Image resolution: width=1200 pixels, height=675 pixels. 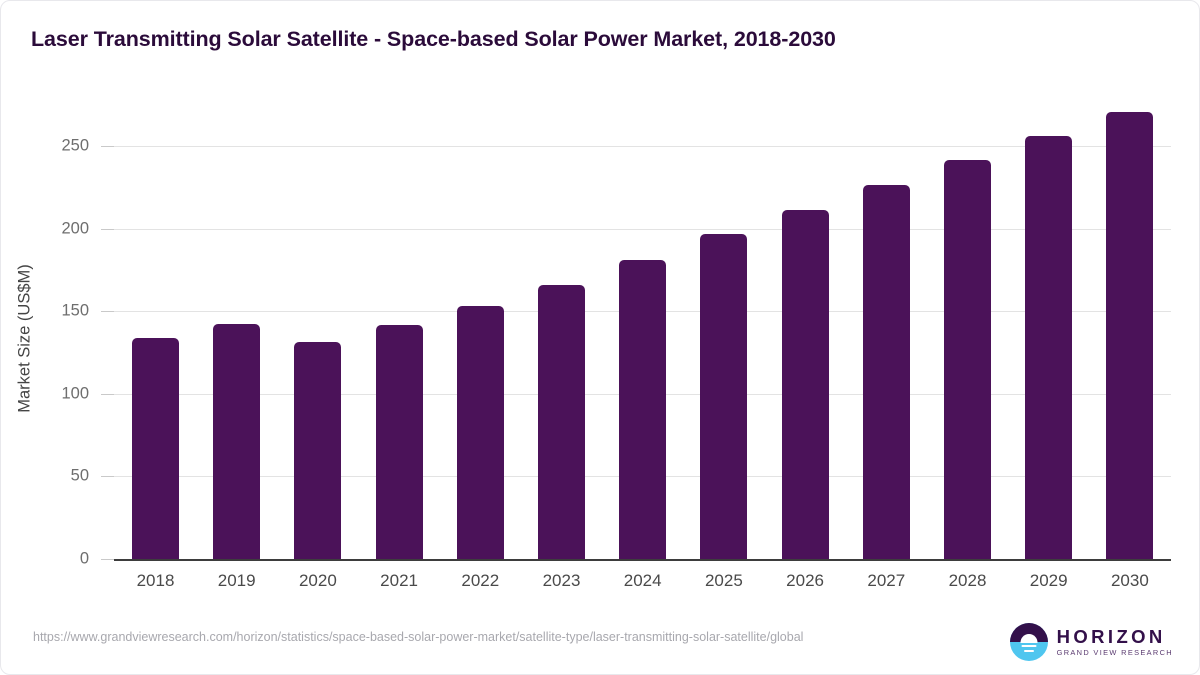 I want to click on x-axis-tick-label: 2018, so click(x=155, y=580).